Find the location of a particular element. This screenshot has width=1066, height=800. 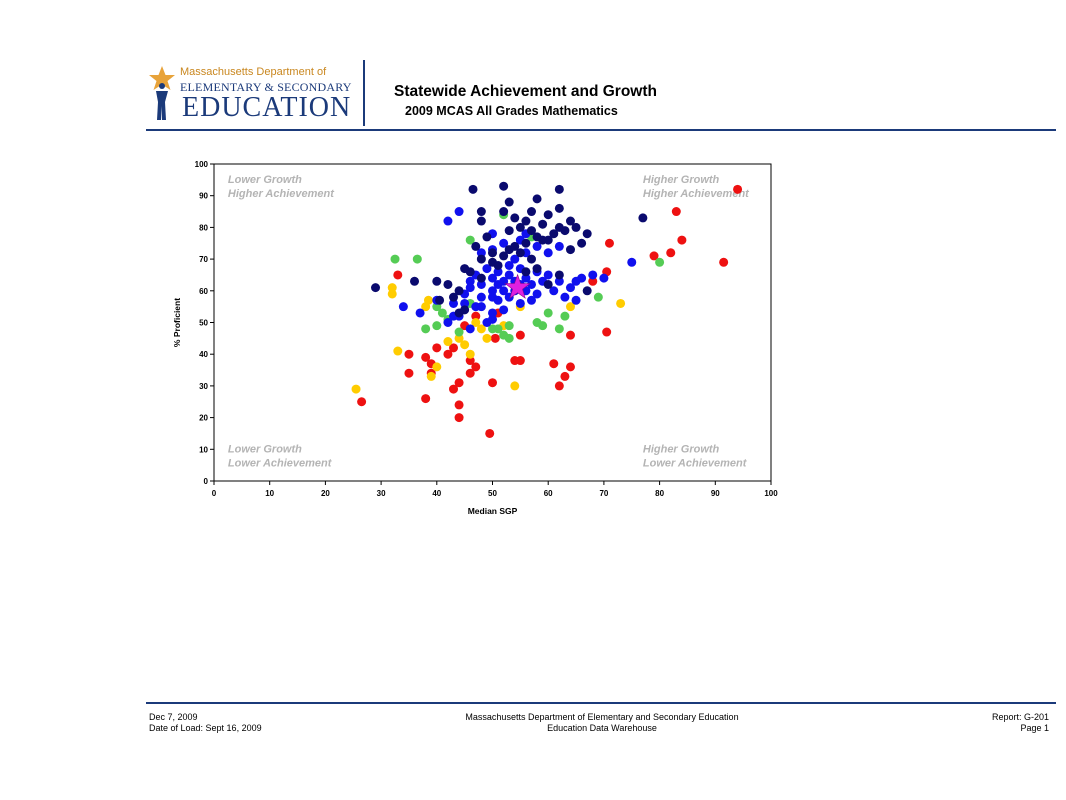

x-tick-label: 90 is located at coordinates (715, 493).